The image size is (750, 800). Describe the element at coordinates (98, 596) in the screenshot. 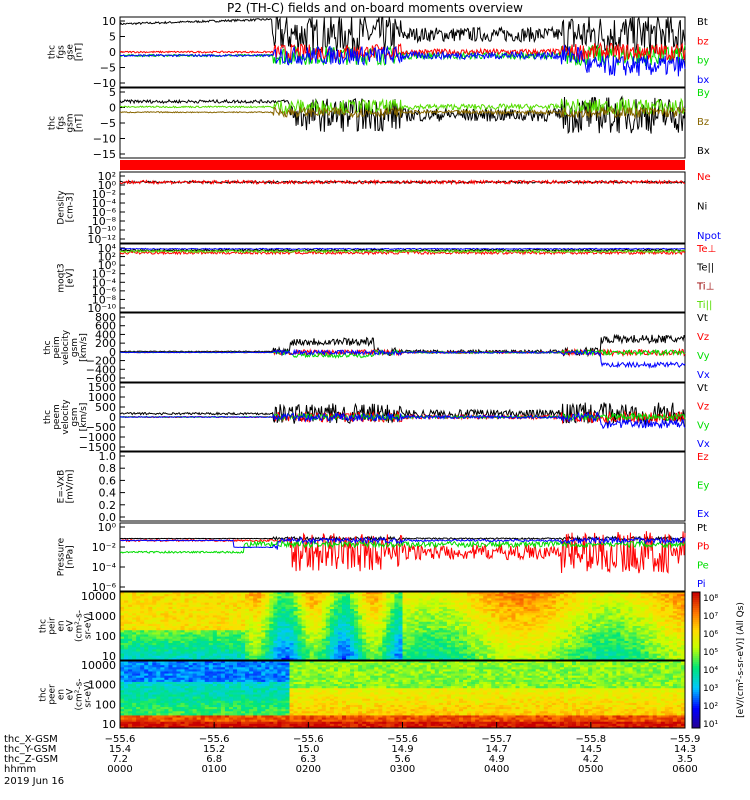

I see `y-tick-label: 10000` at that location.